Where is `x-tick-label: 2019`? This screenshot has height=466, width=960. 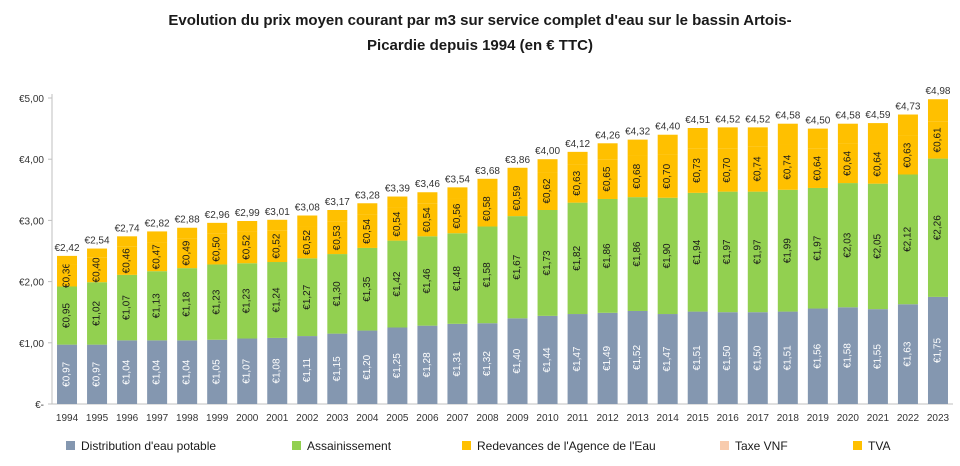 x-tick-label: 2019 is located at coordinates (818, 418).